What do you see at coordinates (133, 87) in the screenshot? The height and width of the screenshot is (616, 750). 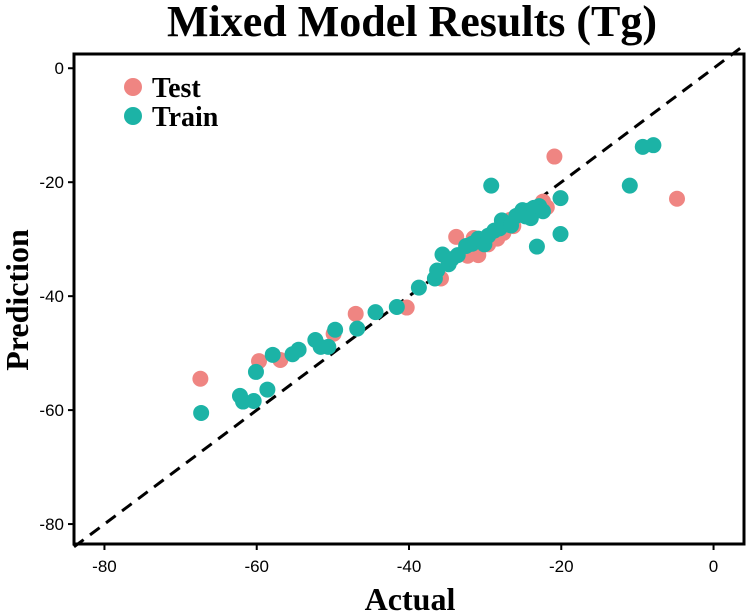 I see `legend-marker-test` at bounding box center [133, 87].